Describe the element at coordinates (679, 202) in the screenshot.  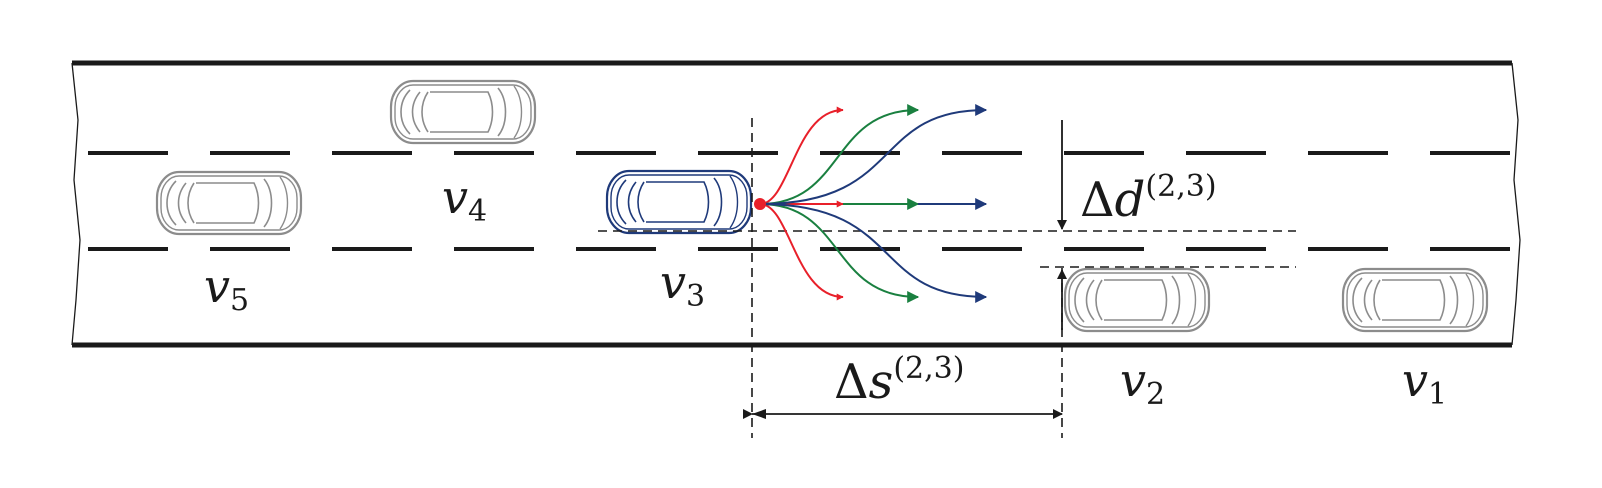
I see `vehicle-v3-car` at that location.